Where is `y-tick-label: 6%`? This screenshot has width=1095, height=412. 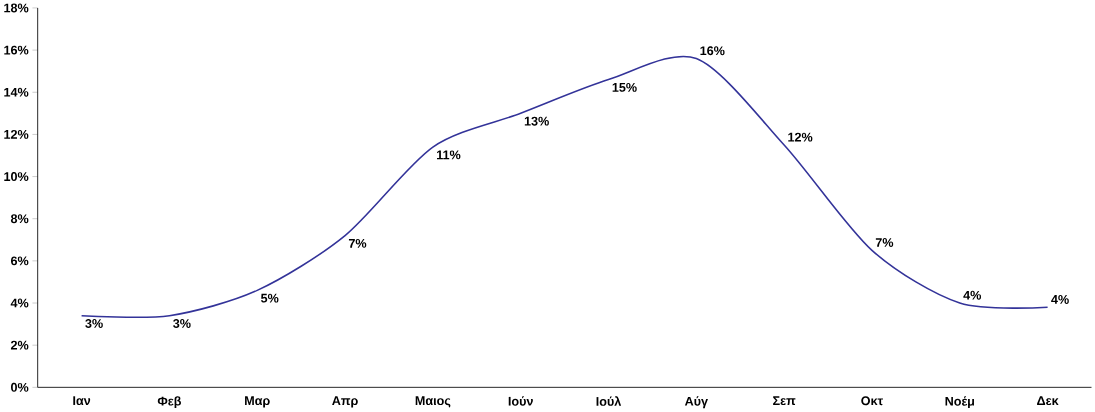
y-tick-label: 6% is located at coordinates (19, 261).